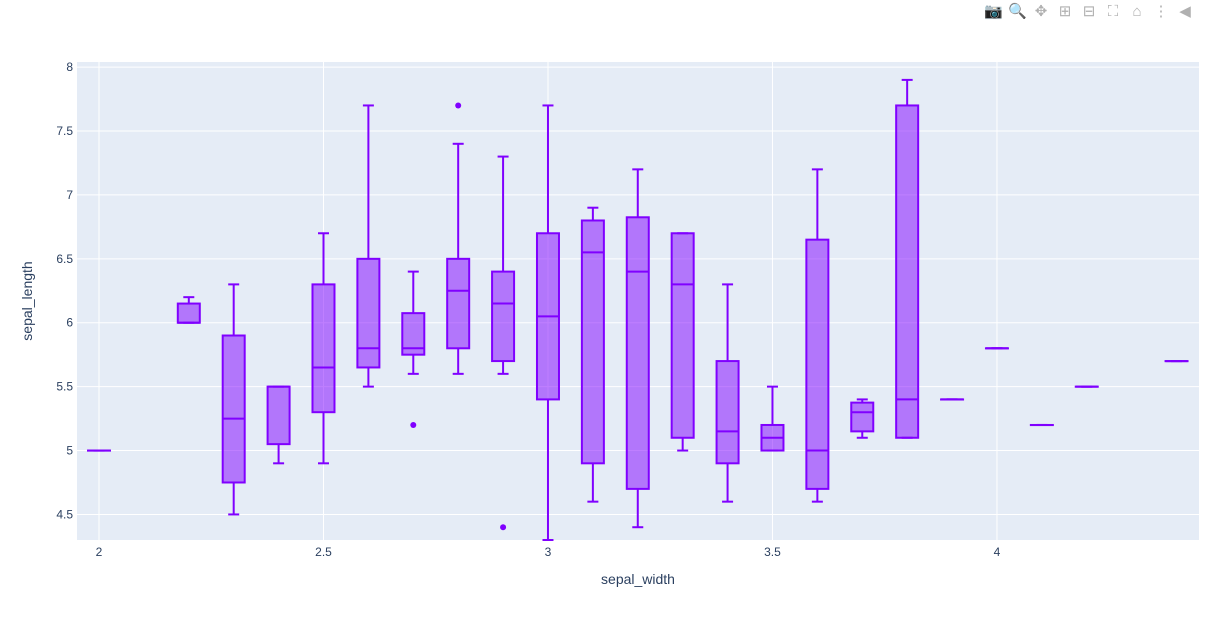 The width and height of the screenshot is (1228, 629). Describe the element at coordinates (1017, 11) in the screenshot. I see `zoom-icon: 🔍` at that location.